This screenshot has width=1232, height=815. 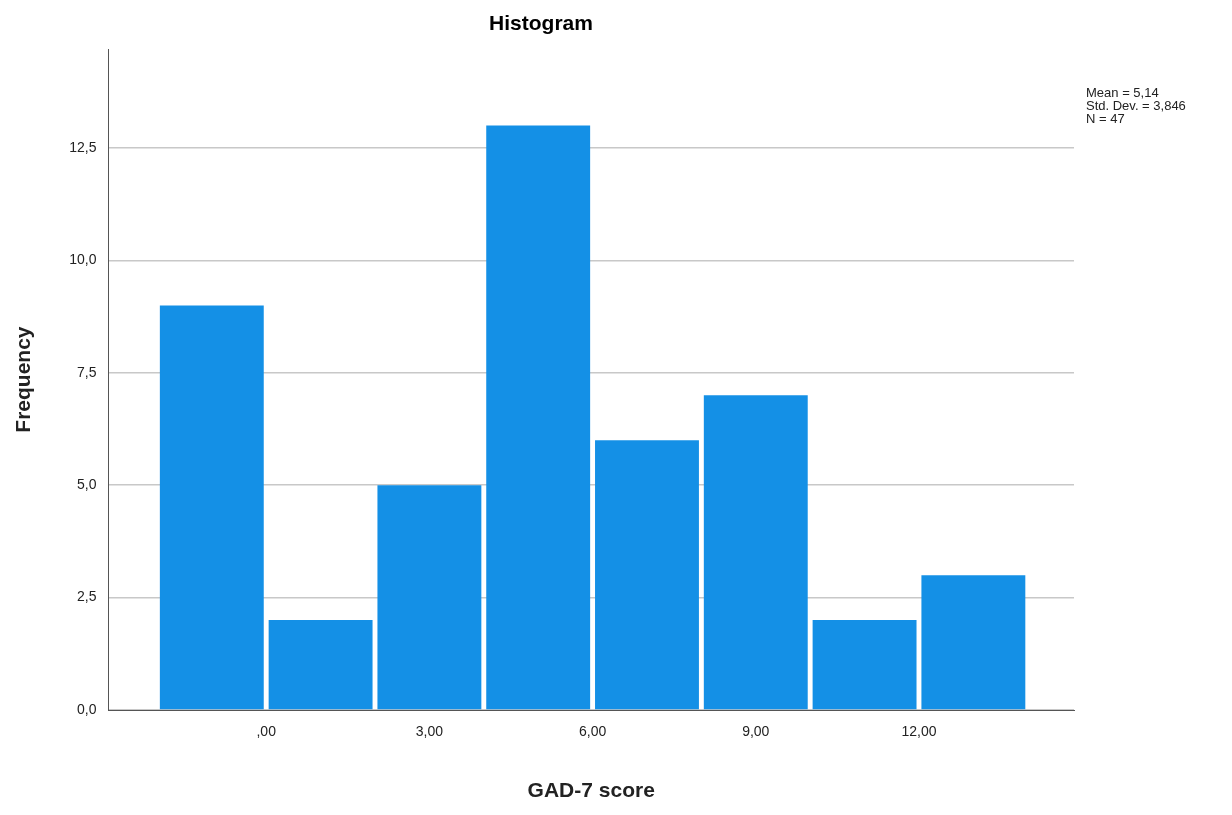 I want to click on y-tick-label: 7,5, so click(x=86, y=371).